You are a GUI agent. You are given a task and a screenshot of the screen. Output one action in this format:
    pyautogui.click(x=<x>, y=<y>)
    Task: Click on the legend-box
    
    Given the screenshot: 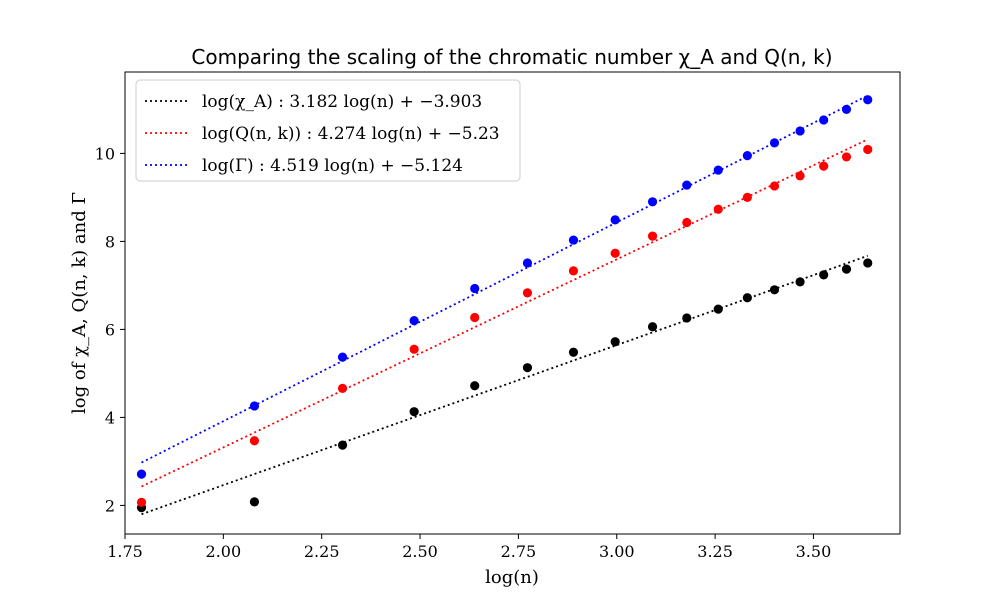 What is the action you would take?
    pyautogui.click(x=328, y=130)
    